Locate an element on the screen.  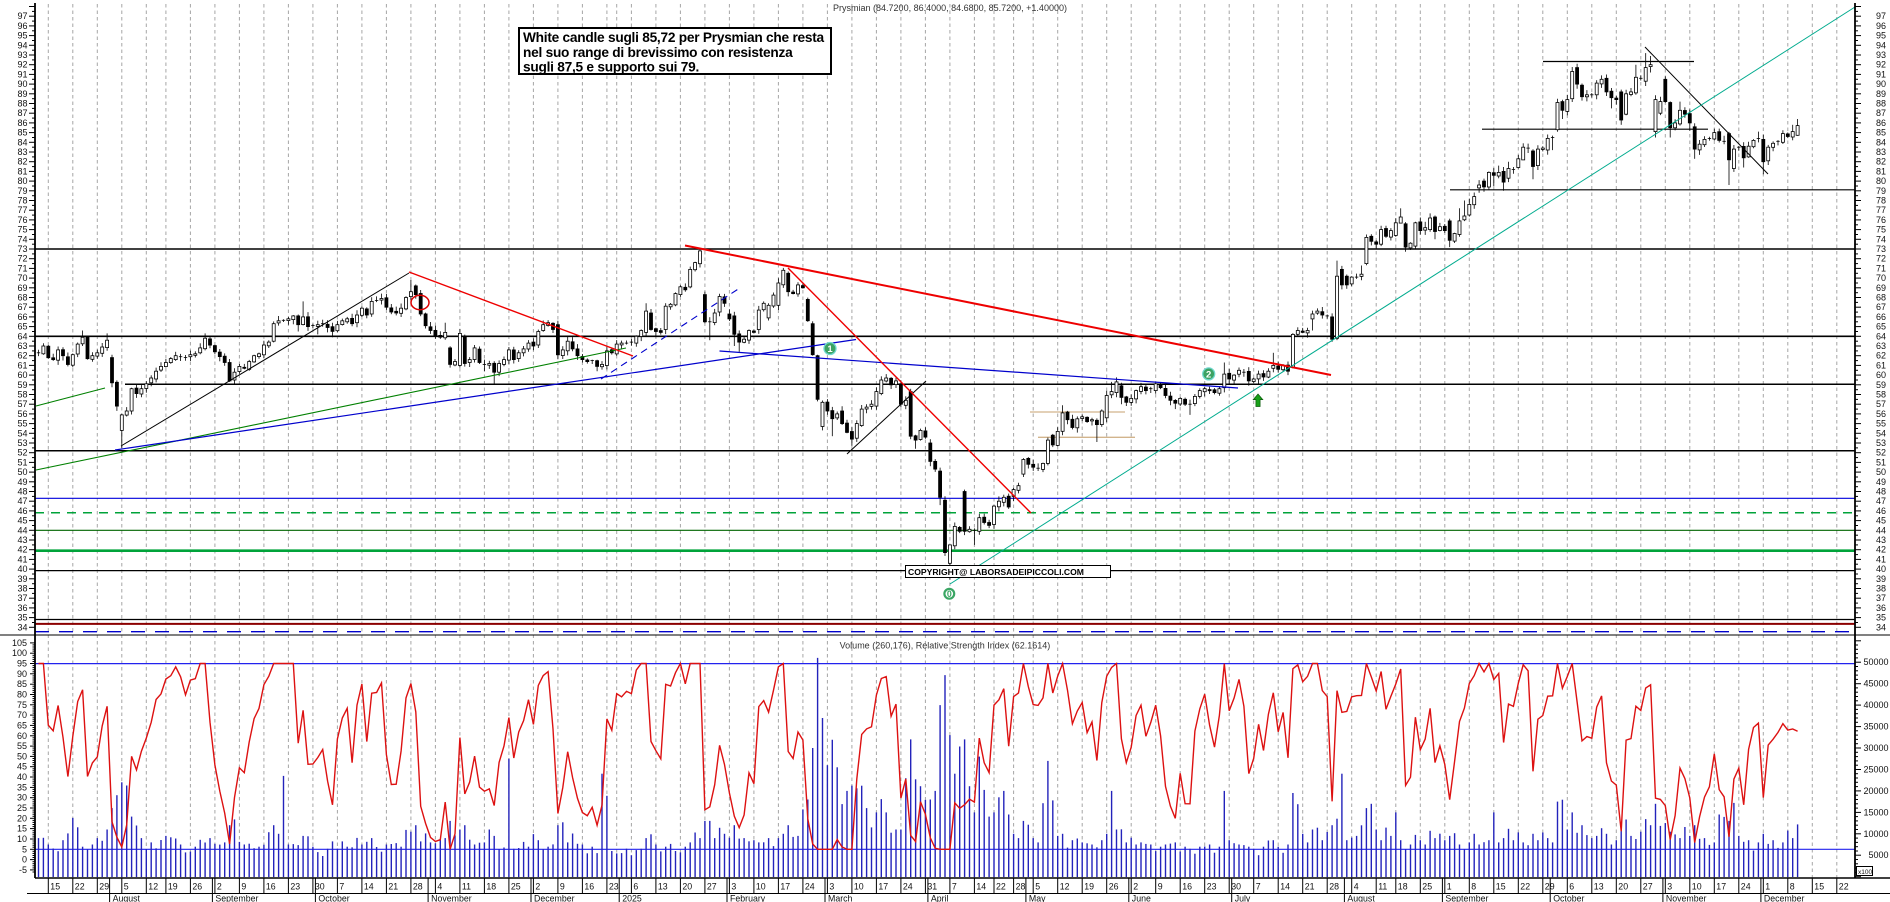
svg-text: 97 is located at coordinates (1881, 16).